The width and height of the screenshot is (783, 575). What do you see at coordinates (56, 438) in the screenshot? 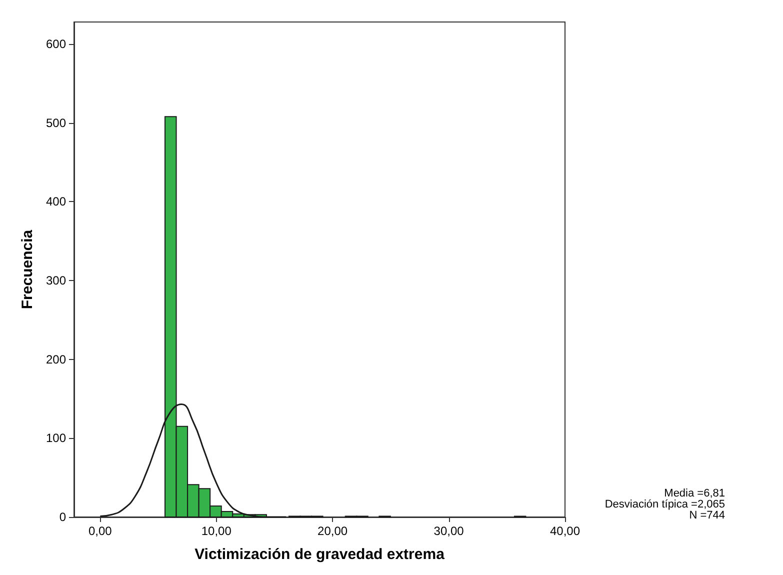
I see `y-tick-label: 100` at bounding box center [56, 438].